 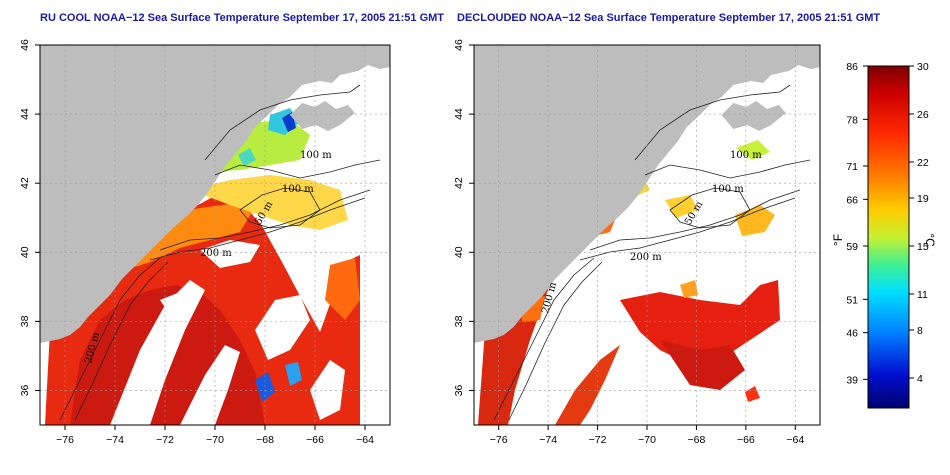 What do you see at coordinates (115, 440) in the screenshot?
I see `left-lon-tick-label: −74` at bounding box center [115, 440].